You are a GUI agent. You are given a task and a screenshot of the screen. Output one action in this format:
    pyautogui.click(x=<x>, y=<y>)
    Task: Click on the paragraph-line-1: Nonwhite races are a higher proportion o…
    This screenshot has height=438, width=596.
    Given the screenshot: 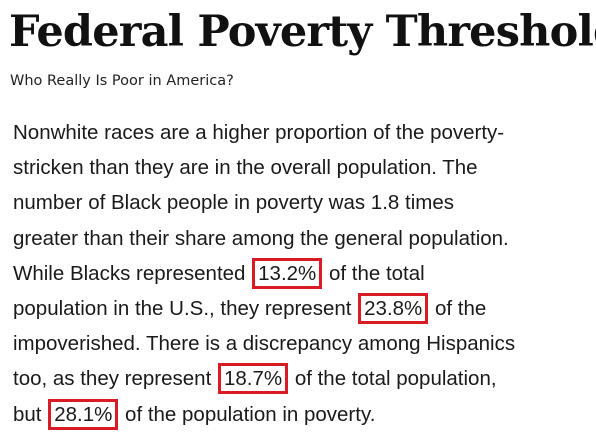 What is the action you would take?
    pyautogui.click(x=259, y=132)
    